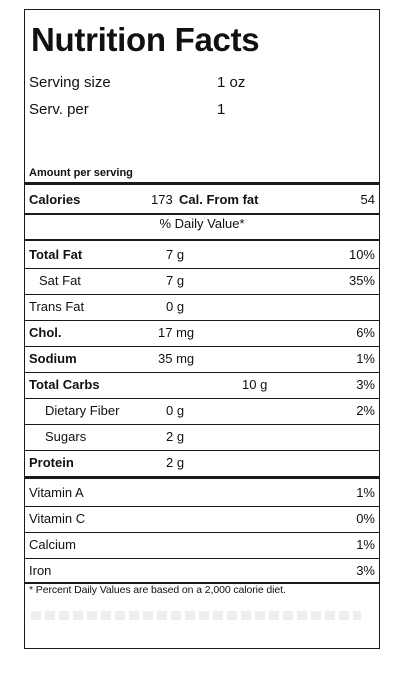 The width and height of the screenshot is (408, 681). I want to click on vitamin-dv: 0%, so click(365, 518).